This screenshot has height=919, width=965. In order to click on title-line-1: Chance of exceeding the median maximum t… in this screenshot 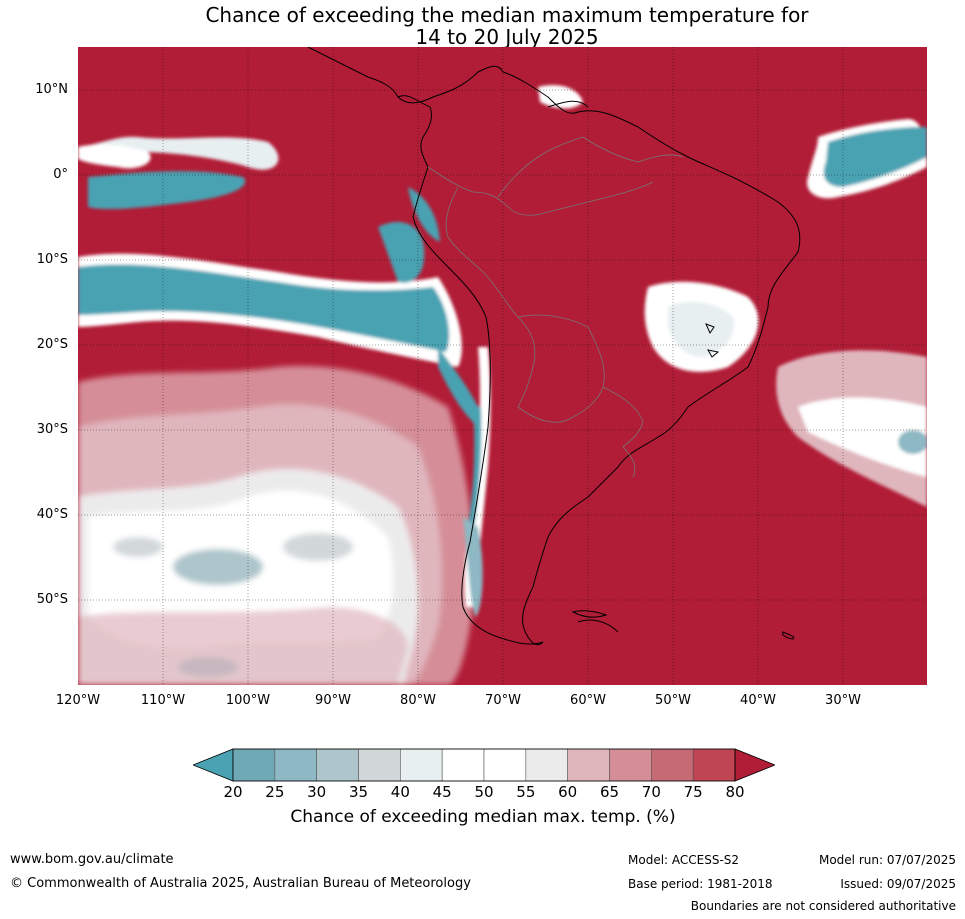, I will do `click(507, 15)`.